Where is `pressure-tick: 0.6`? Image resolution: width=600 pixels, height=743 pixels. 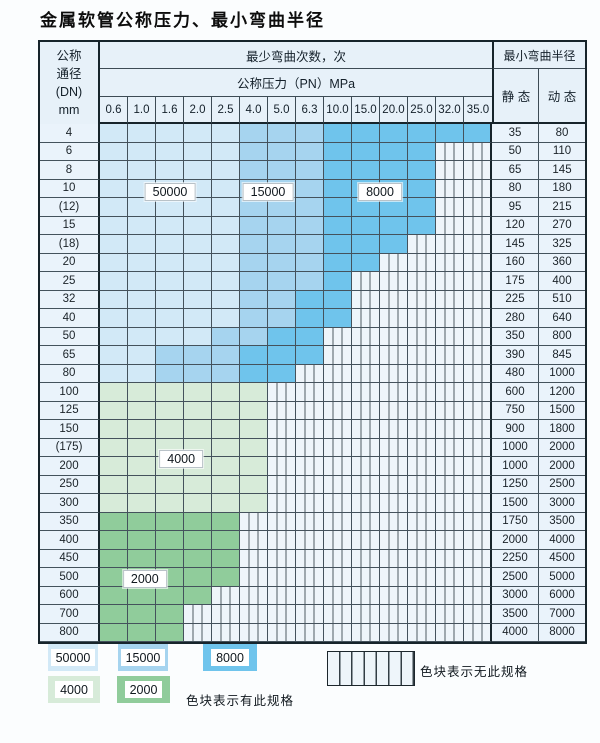
pressure-tick: 0.6 is located at coordinates (114, 110).